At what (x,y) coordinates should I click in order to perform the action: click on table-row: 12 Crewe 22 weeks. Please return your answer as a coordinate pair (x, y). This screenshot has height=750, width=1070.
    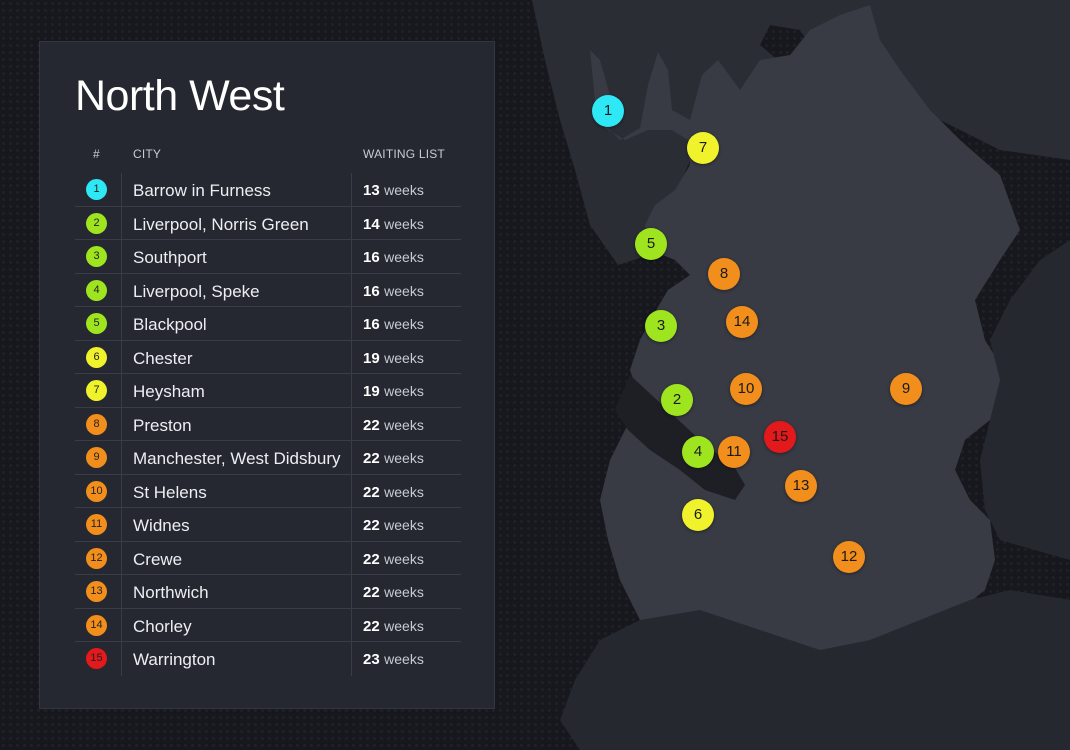
    Looking at the image, I should click on (268, 558).